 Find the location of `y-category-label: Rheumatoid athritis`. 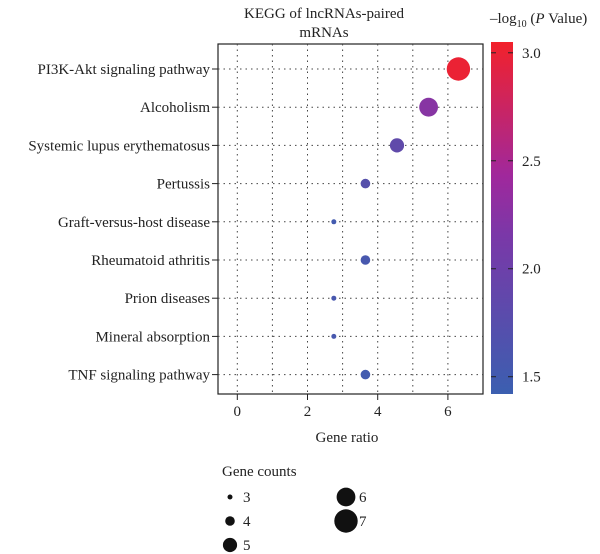

y-category-label: Rheumatoid athritis is located at coordinates (150, 261).